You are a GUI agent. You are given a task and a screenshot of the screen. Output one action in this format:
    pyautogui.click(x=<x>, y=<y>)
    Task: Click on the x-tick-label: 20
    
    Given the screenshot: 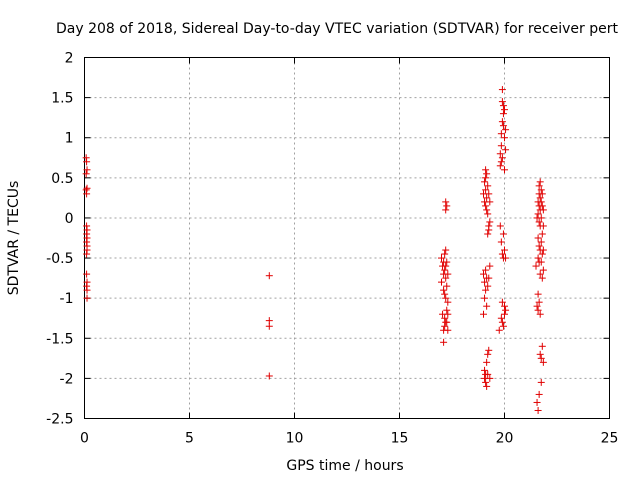 What is the action you would take?
    pyautogui.click(x=505, y=439)
    